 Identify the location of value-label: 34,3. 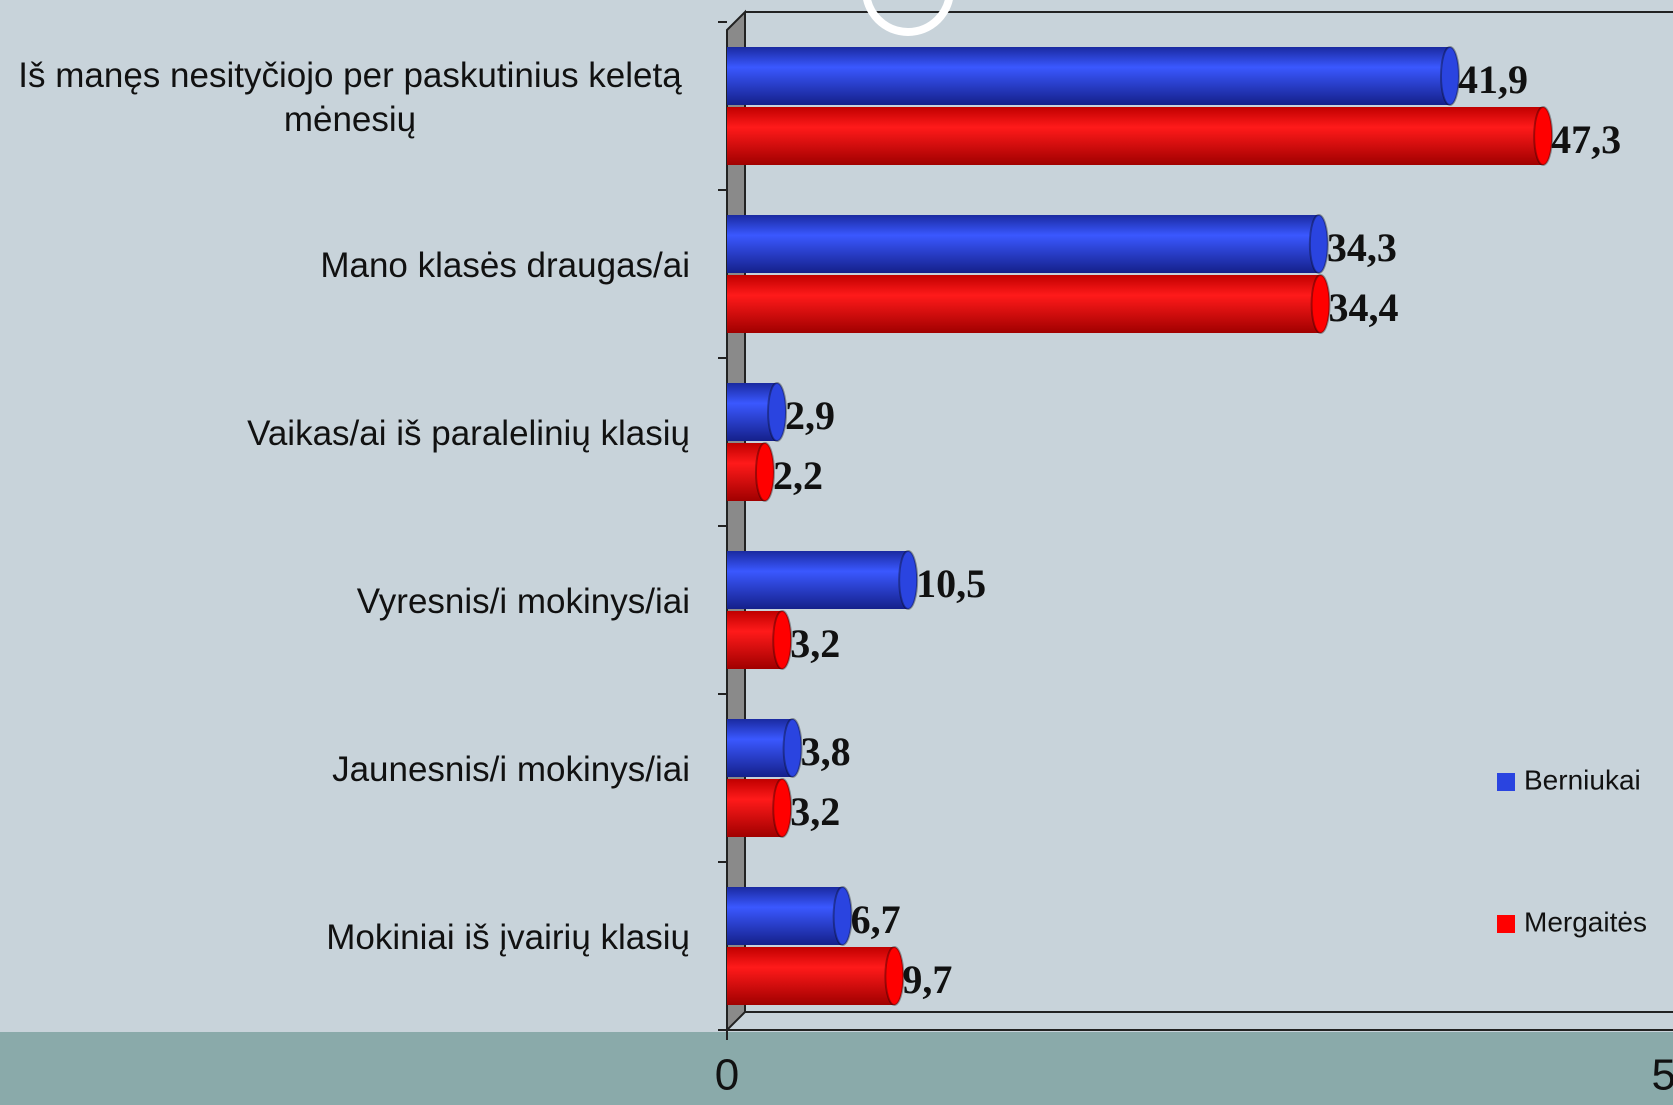
(1362, 247).